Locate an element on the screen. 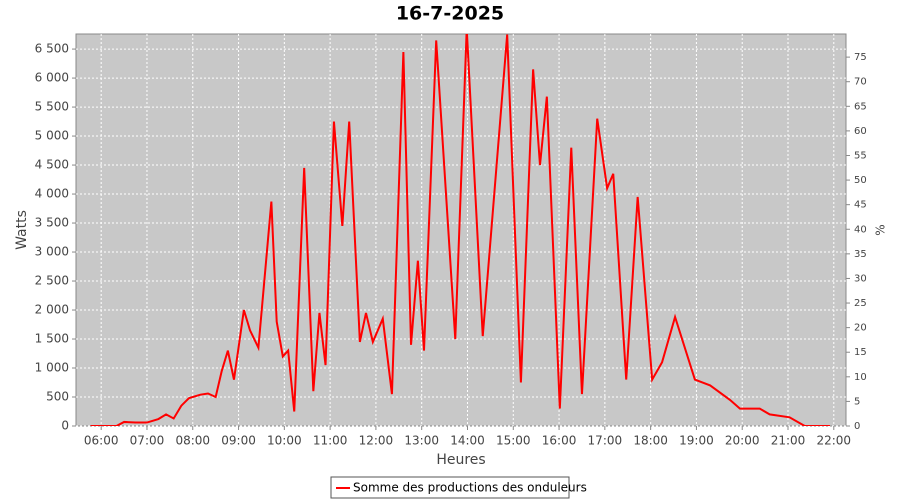  x-tick-label: 09:00 is located at coordinates (238, 441).